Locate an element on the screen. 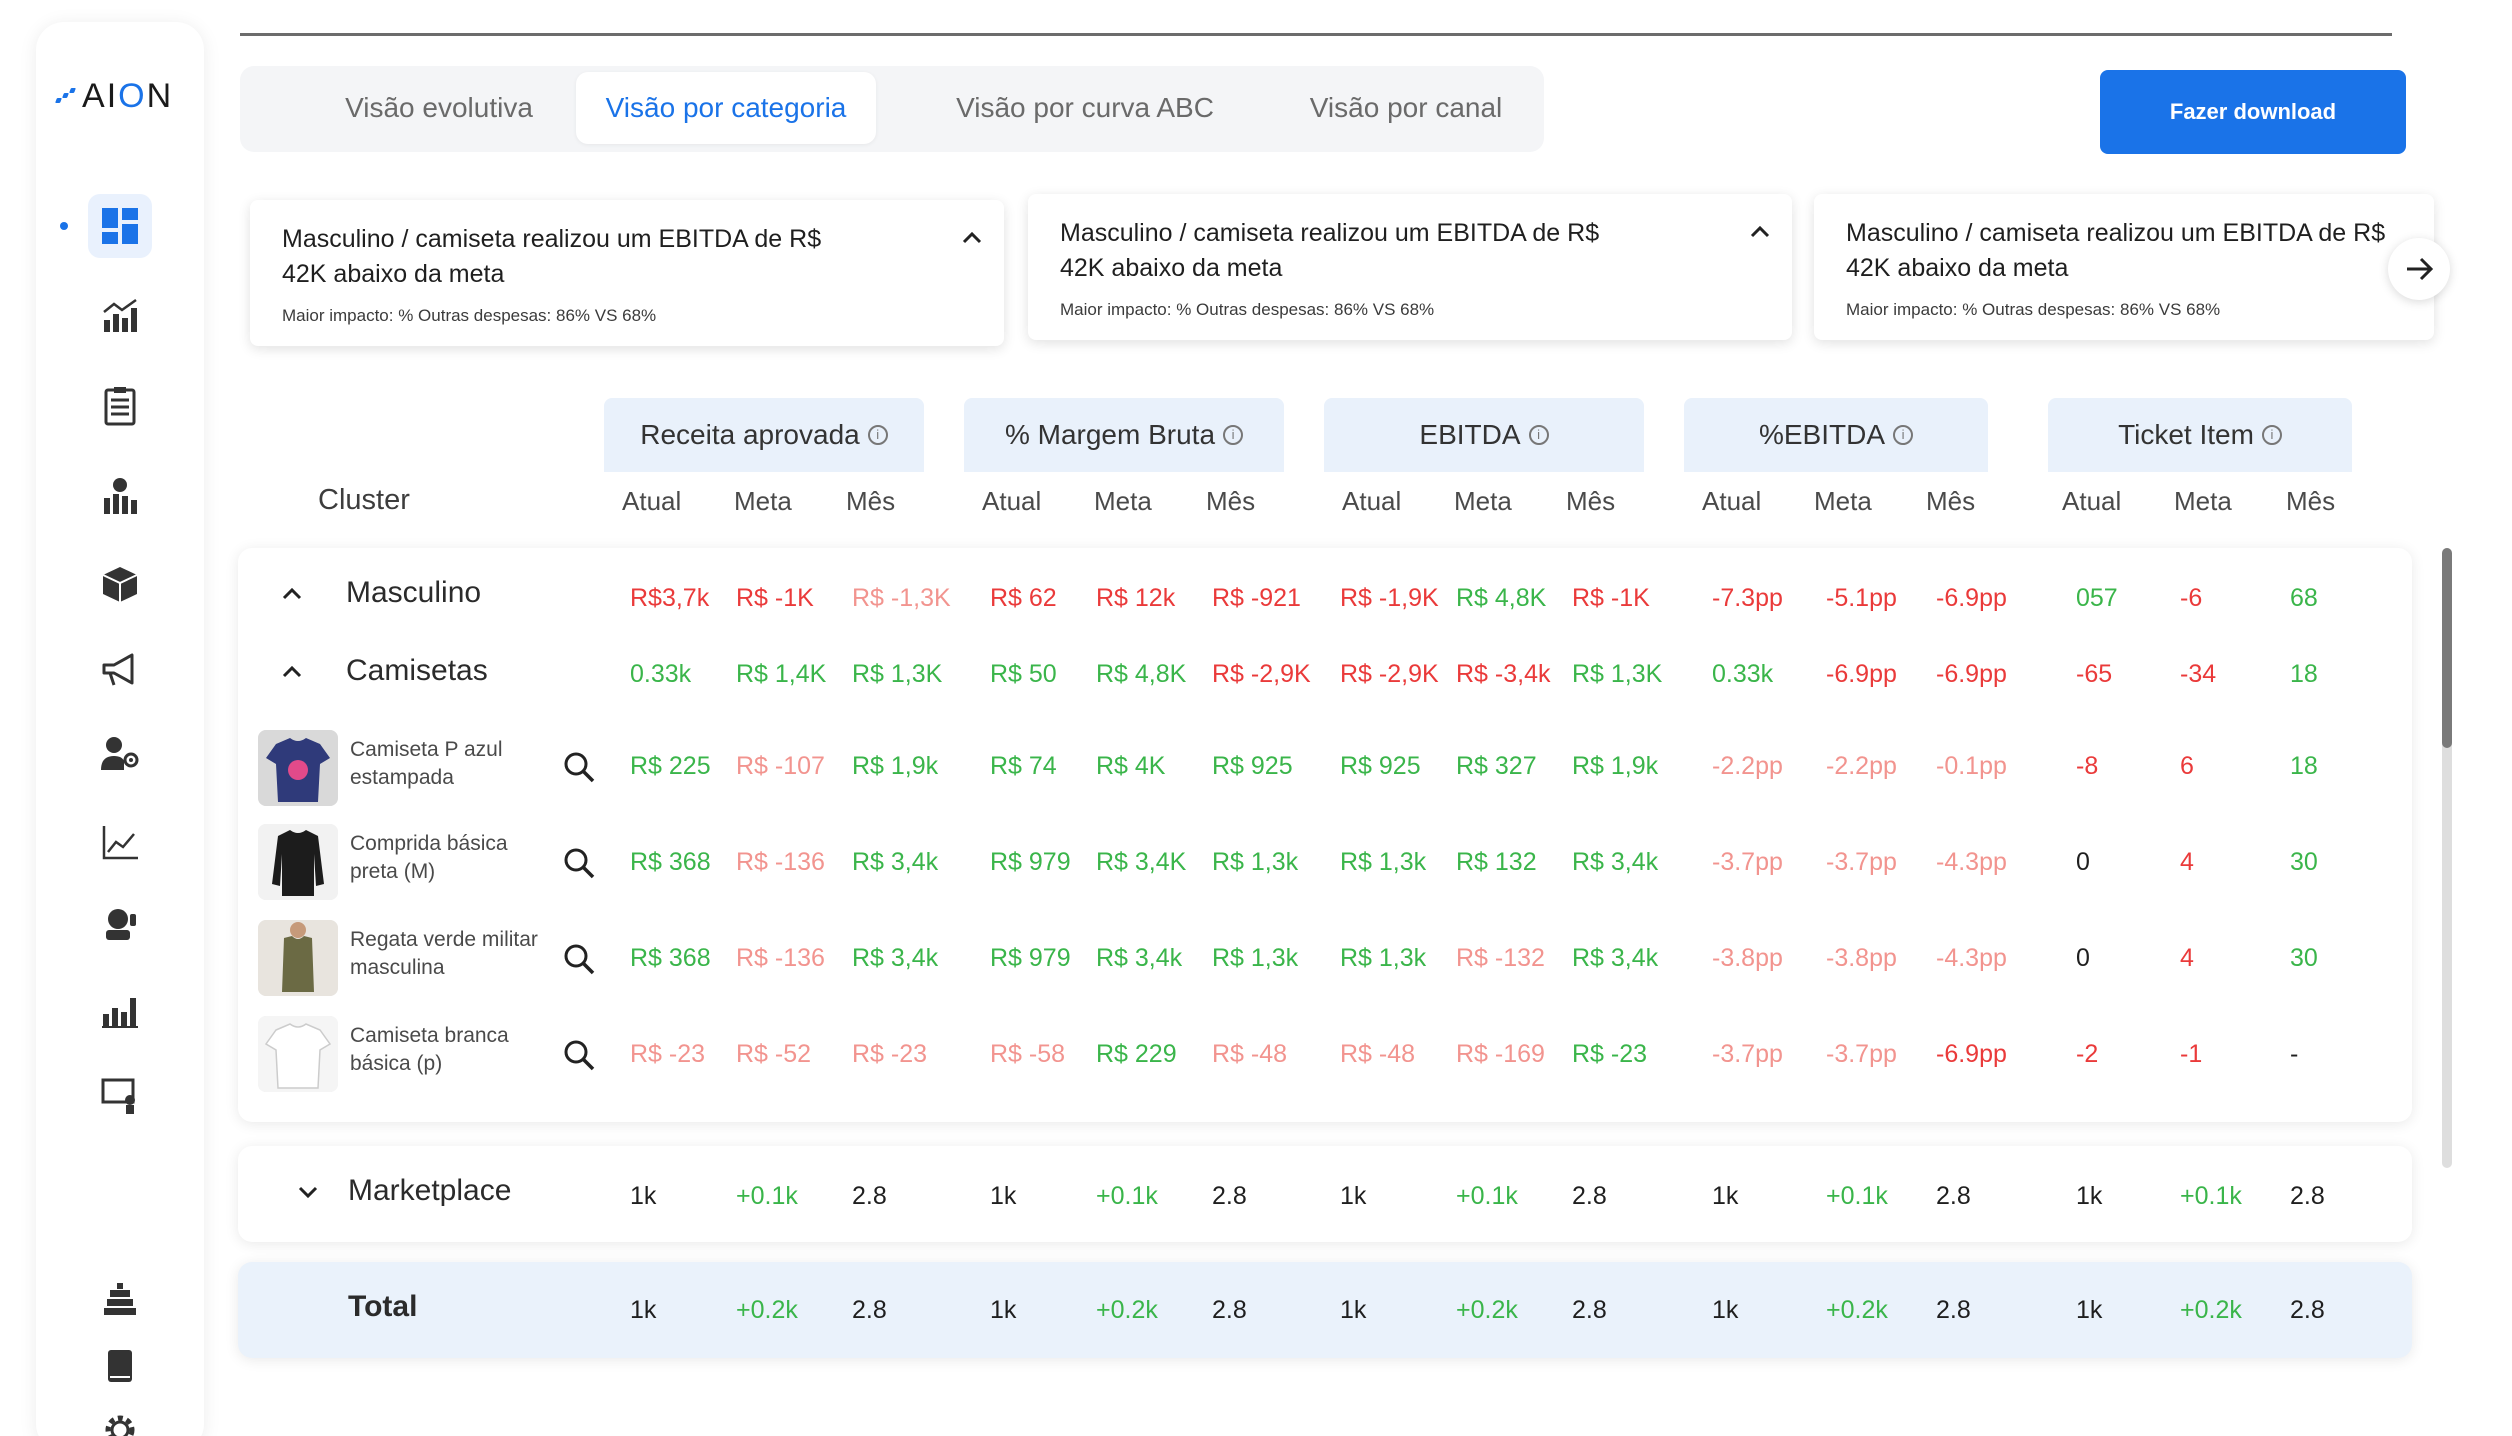  value-cell: 0.33k is located at coordinates (1743, 674).